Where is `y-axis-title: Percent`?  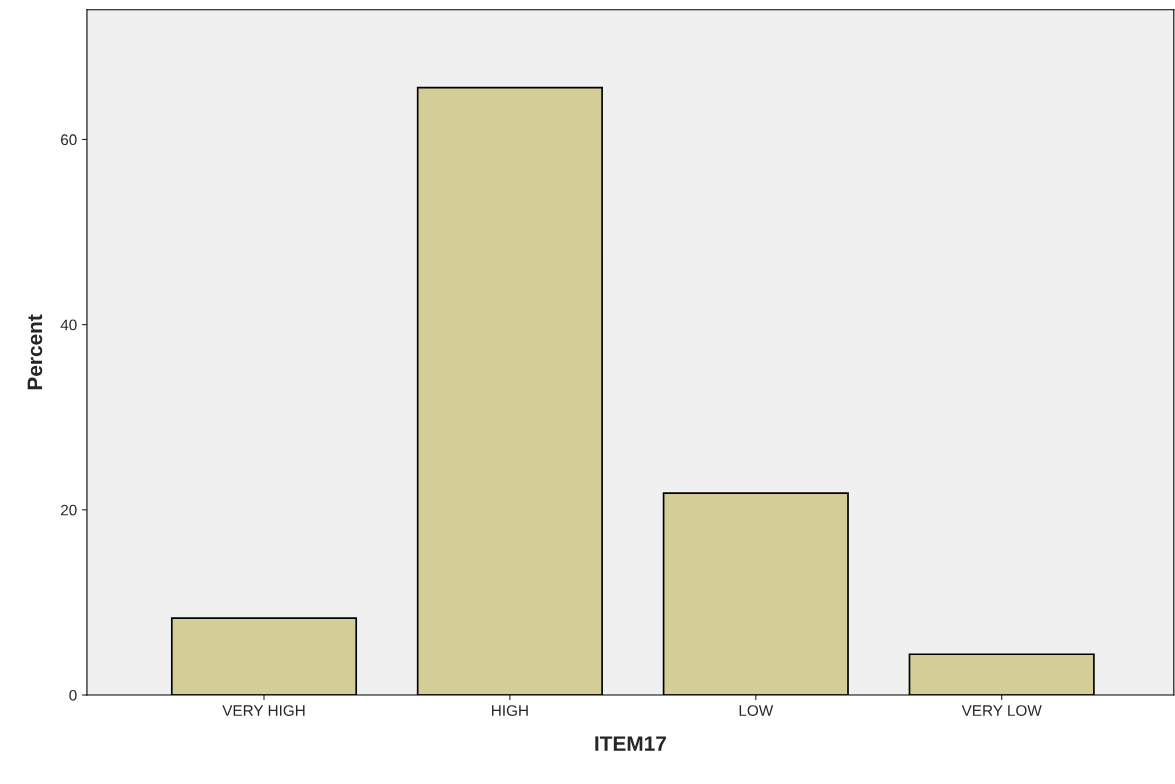
y-axis-title: Percent is located at coordinates (35, 352).